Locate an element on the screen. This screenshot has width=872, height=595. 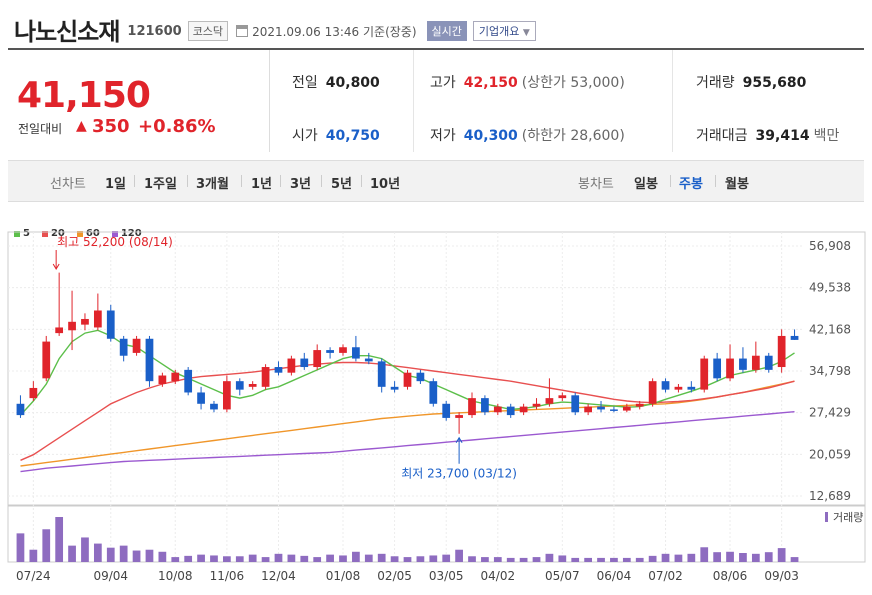
period-5y: 5년 is located at coordinates (342, 184).